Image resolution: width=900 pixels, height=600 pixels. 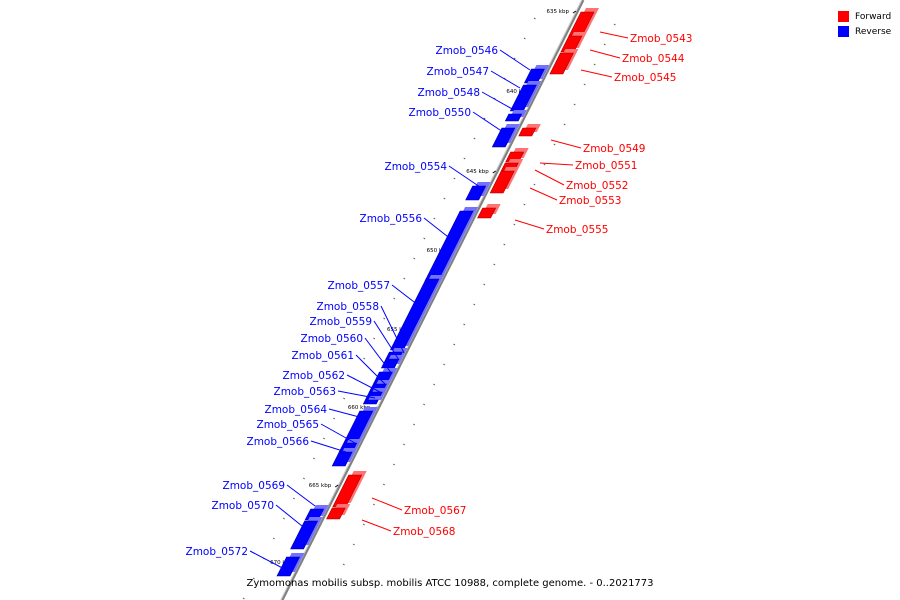 What do you see at coordinates (614, 149) in the screenshot?
I see `gene-label: Zmob_0549` at bounding box center [614, 149].